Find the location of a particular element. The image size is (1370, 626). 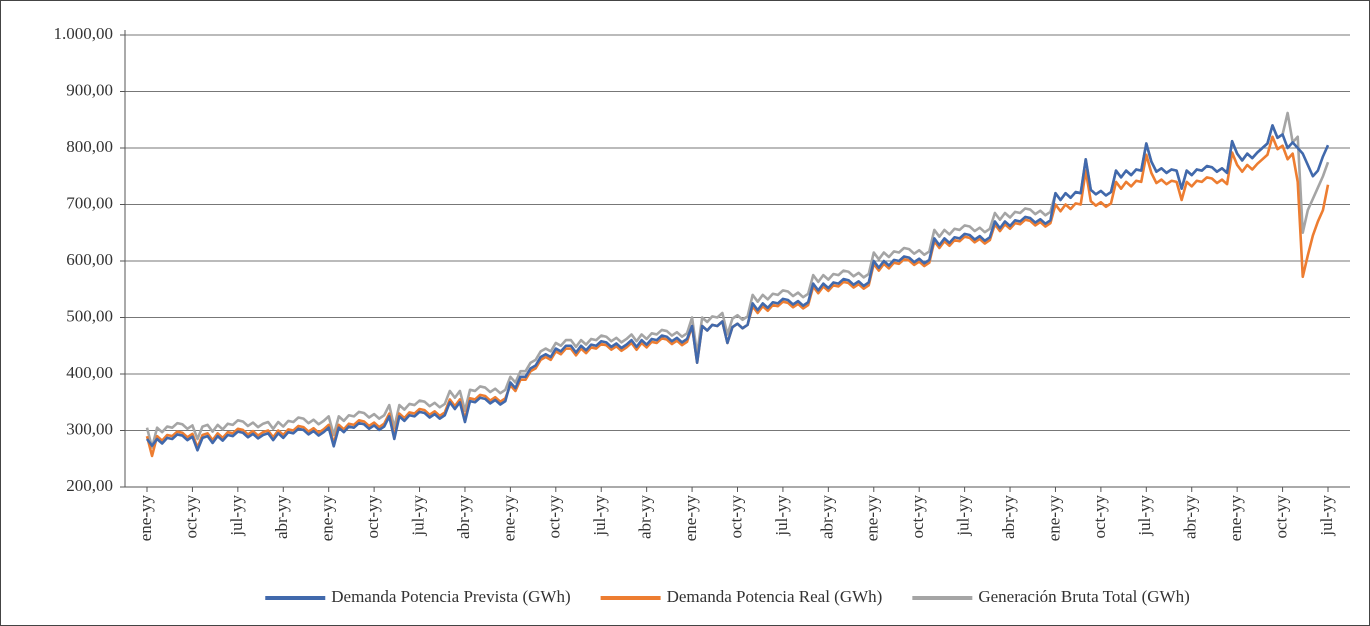

y-tick-label: 300,00 is located at coordinates (89, 428).